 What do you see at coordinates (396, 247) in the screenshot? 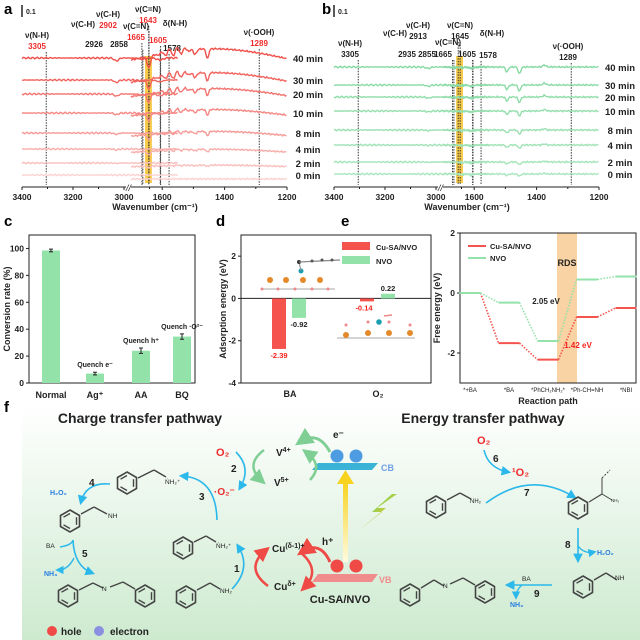
I see `legend-label: Cu-SA/NVO` at bounding box center [396, 247].